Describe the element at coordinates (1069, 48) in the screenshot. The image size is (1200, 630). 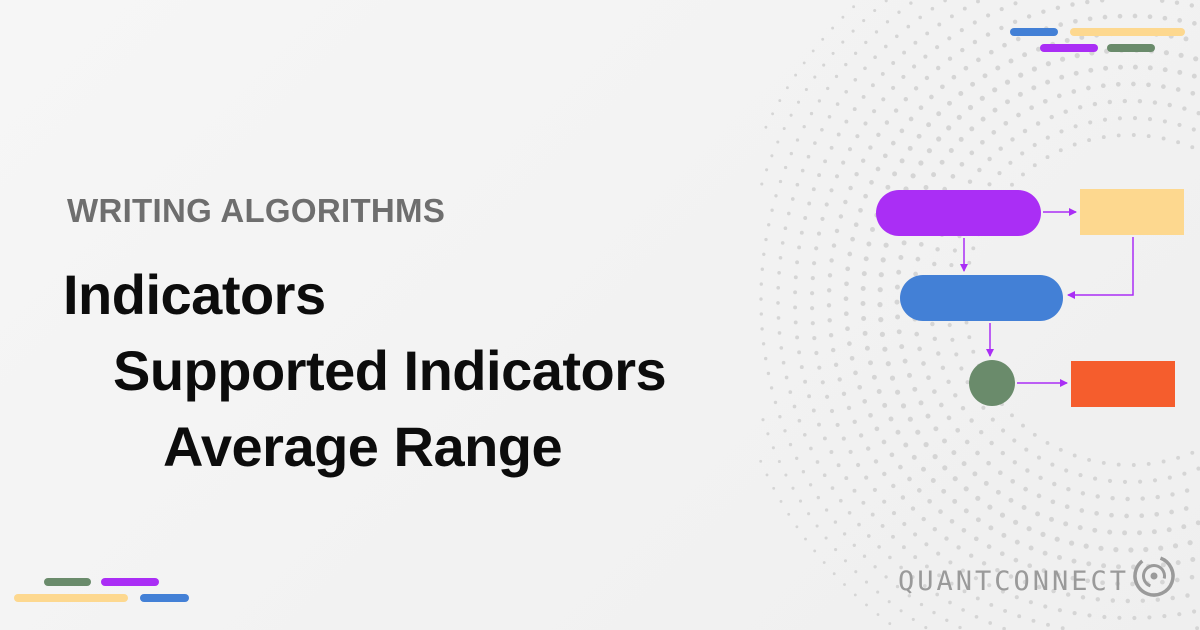
I see `decor-bar-purple` at that location.